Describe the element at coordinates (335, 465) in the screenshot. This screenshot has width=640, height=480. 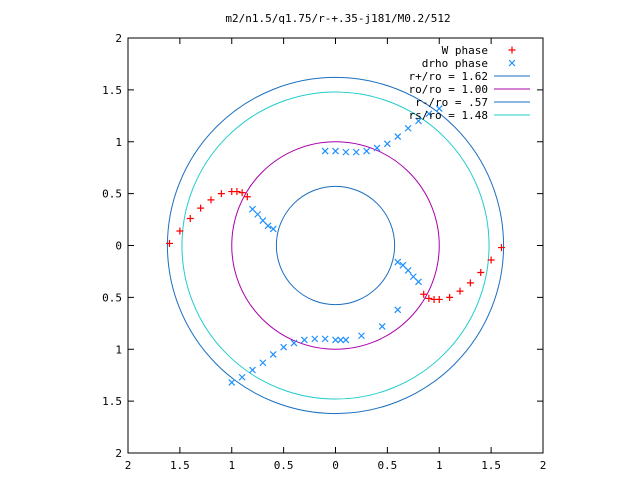
I see `x-tick-label: 0` at that location.